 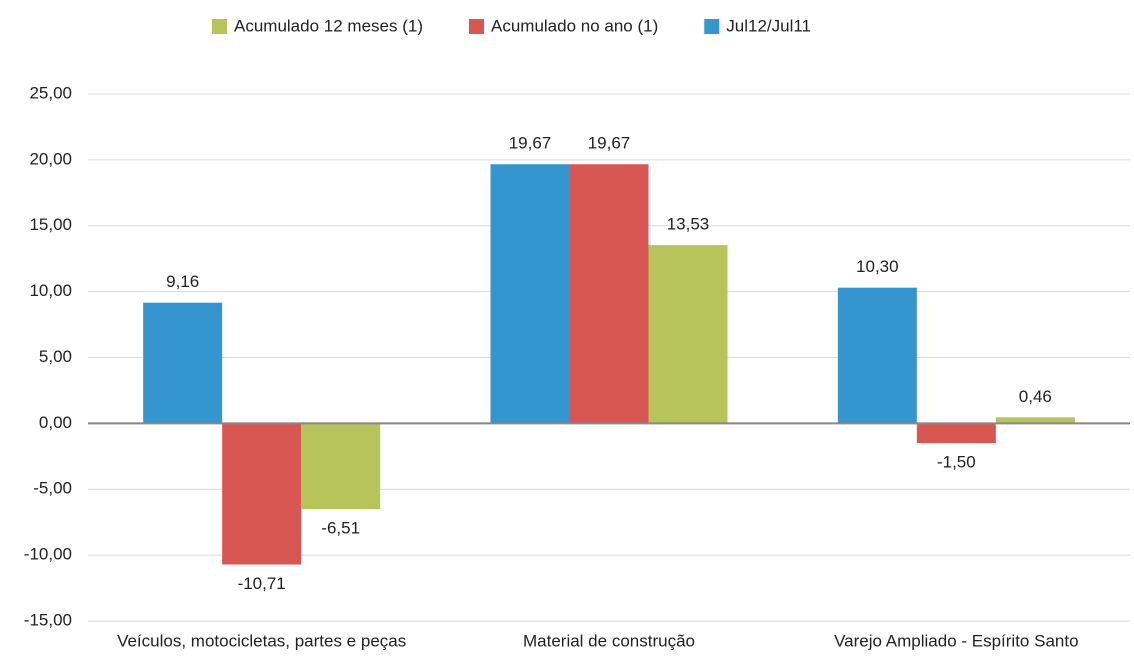 What do you see at coordinates (55, 356) in the screenshot?
I see `y-tick-label: 5,00` at bounding box center [55, 356].